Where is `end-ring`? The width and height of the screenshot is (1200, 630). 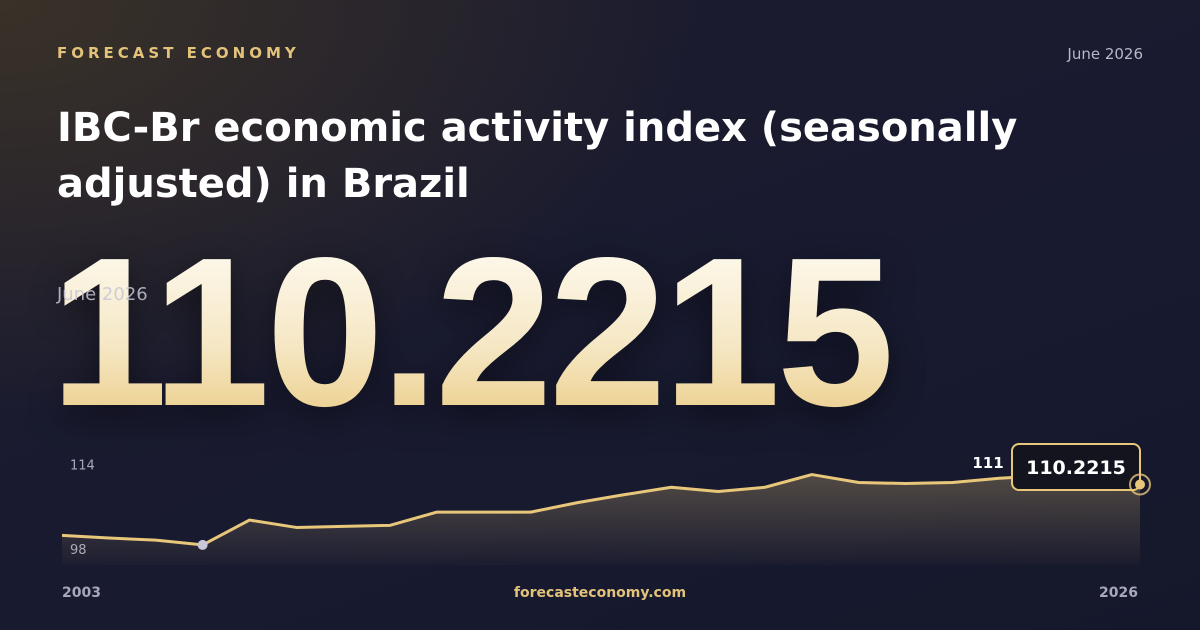
end-ring is located at coordinates (1140, 484).